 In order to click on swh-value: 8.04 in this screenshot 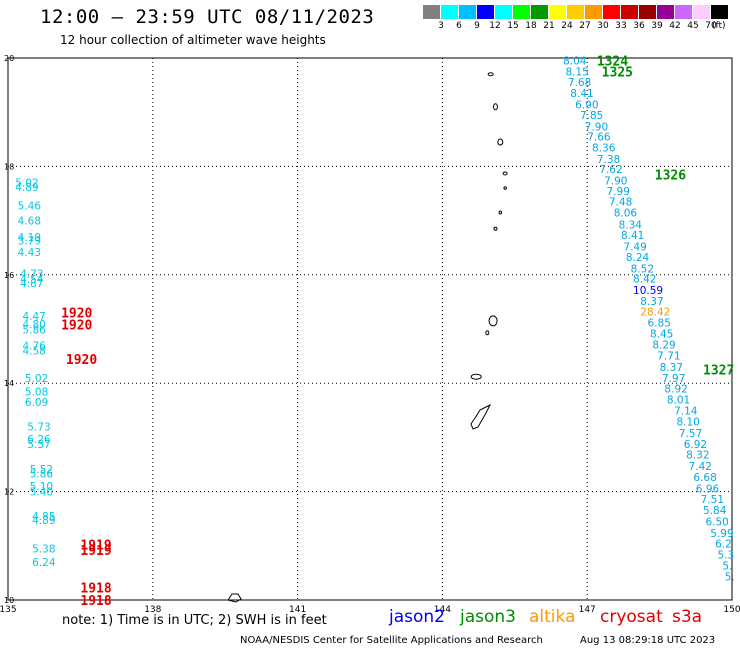, I will do `click(575, 62)`.